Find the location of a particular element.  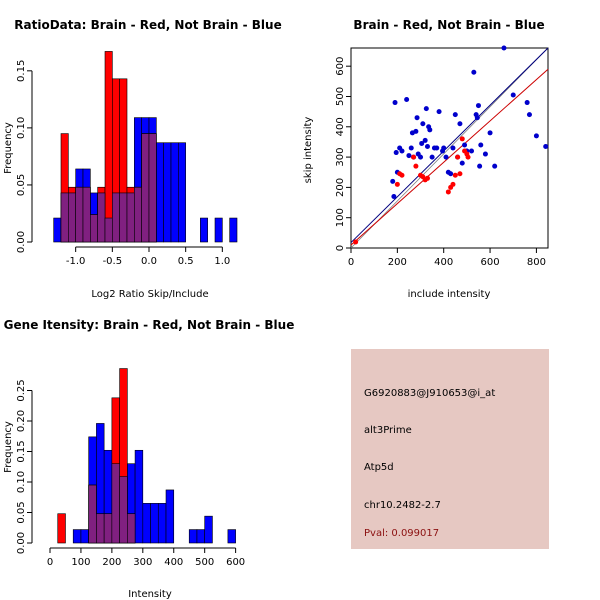

scatter-x-tick-label: 800 is located at coordinates (536, 262).